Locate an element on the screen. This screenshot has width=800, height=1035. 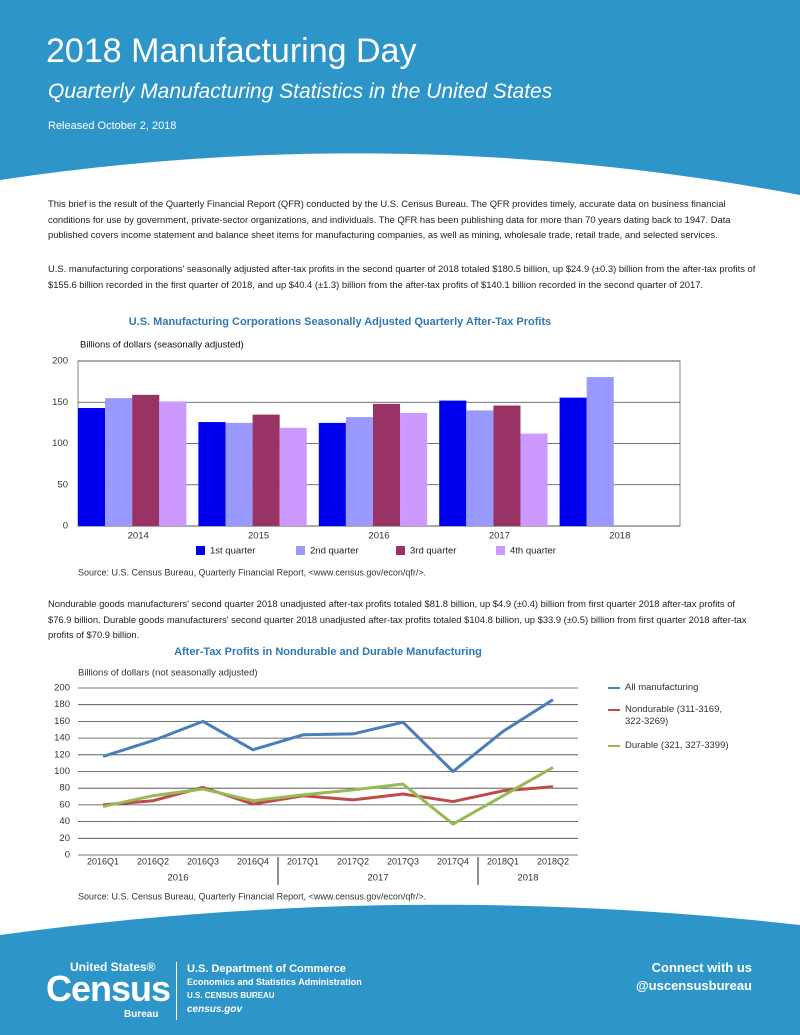
y-tick-label: 60 is located at coordinates (64, 804).